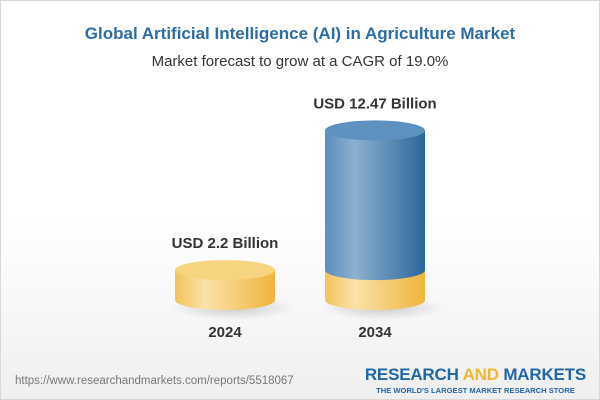  What do you see at coordinates (375, 332) in the screenshot?
I see `category-label: 2034` at bounding box center [375, 332].